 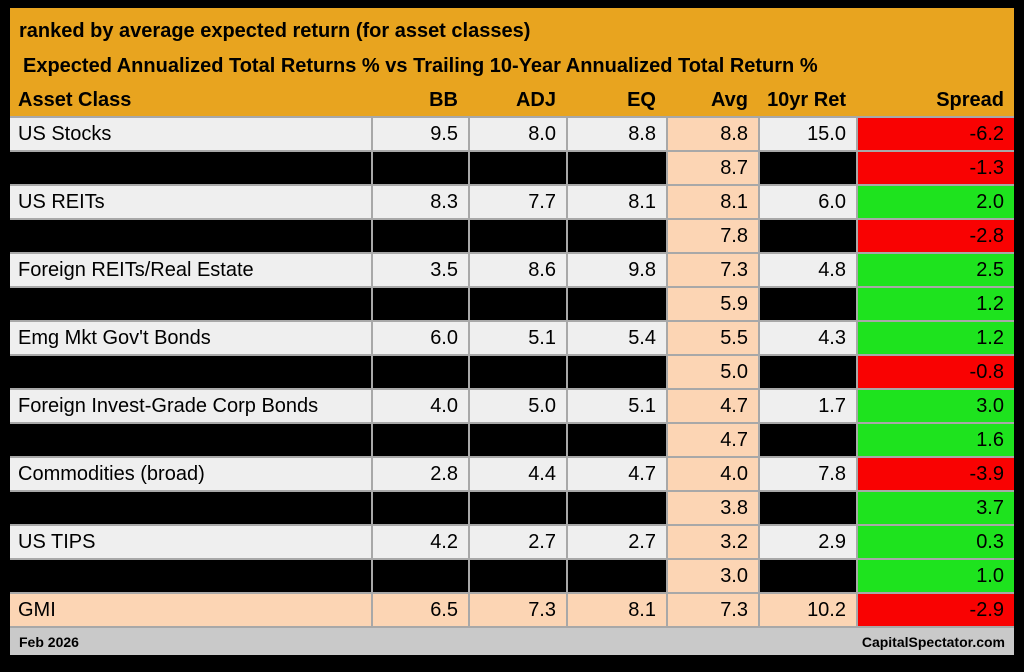 I want to click on cell-ten-yr-ret: 10.2, so click(x=808, y=610).